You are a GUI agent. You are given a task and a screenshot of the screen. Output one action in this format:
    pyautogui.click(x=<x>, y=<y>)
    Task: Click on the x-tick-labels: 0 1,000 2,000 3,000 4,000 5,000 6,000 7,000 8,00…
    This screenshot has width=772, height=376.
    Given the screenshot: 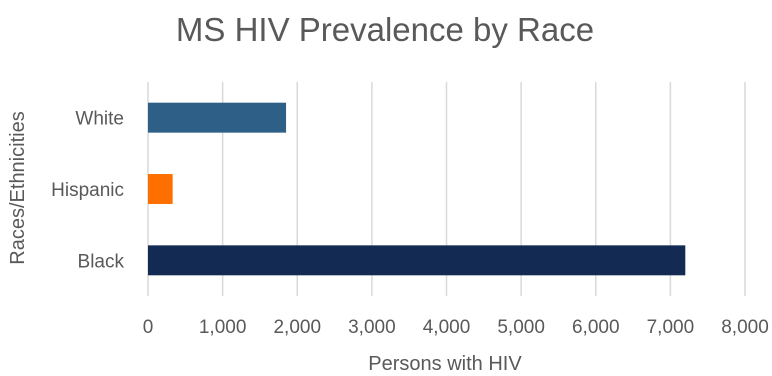 What is the action you would take?
    pyautogui.click(x=456, y=327)
    